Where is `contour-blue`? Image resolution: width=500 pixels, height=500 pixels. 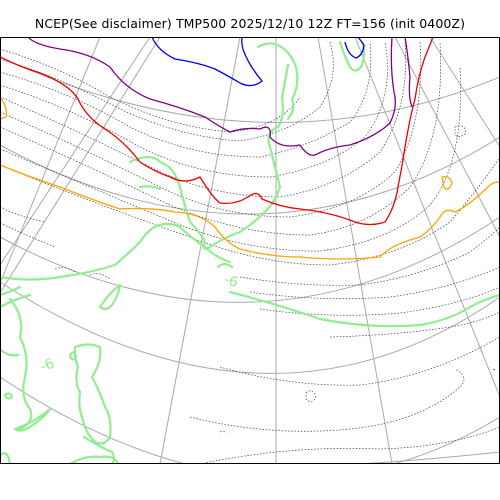
contour-blue is located at coordinates (207, 62).